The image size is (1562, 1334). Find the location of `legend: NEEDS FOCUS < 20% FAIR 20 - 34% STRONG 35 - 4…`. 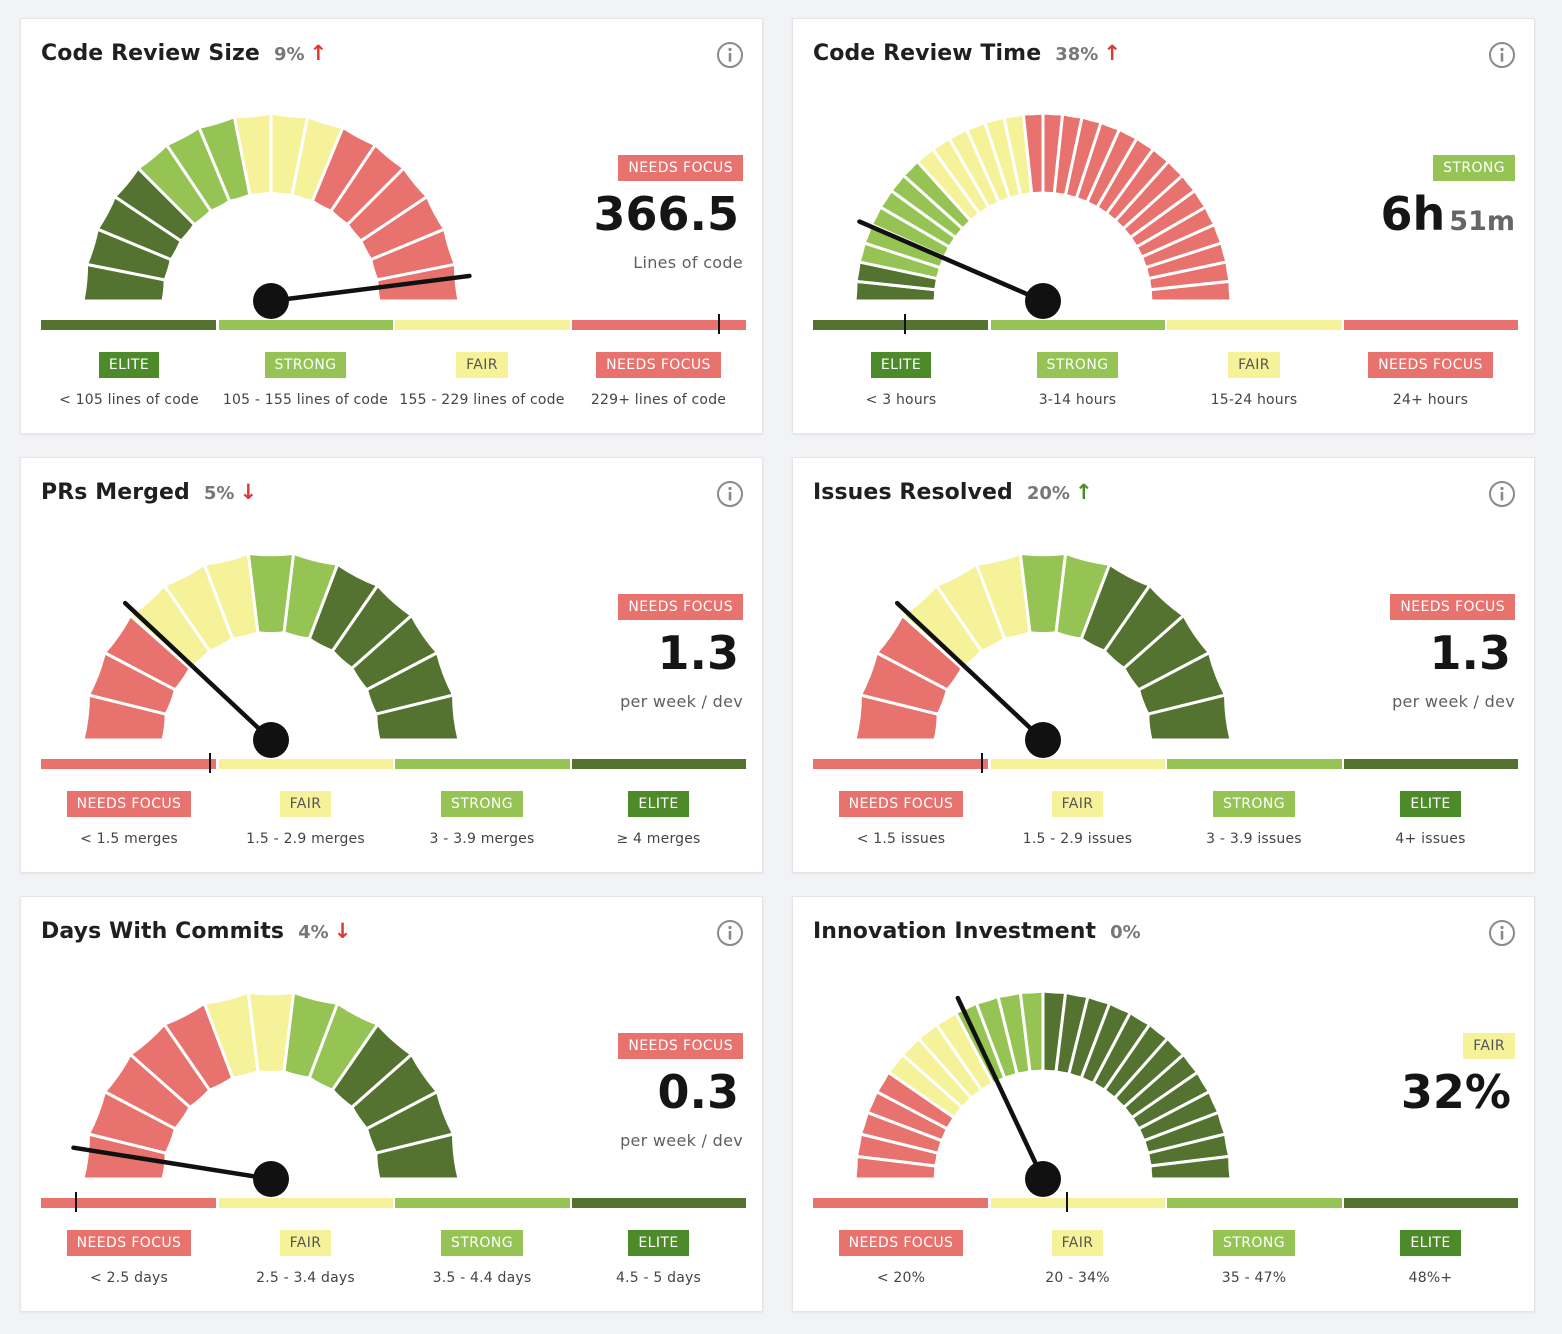

legend: NEEDS FOCUS < 20% FAIR 20 - 34% STRONG 35 - 4… is located at coordinates (1166, 1265).